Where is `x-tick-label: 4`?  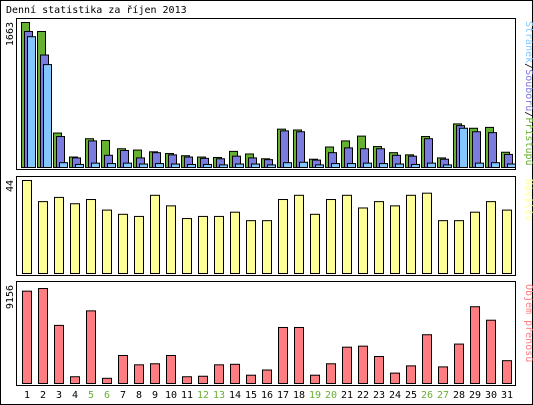 x-tick-label: 4 is located at coordinates (75, 395).